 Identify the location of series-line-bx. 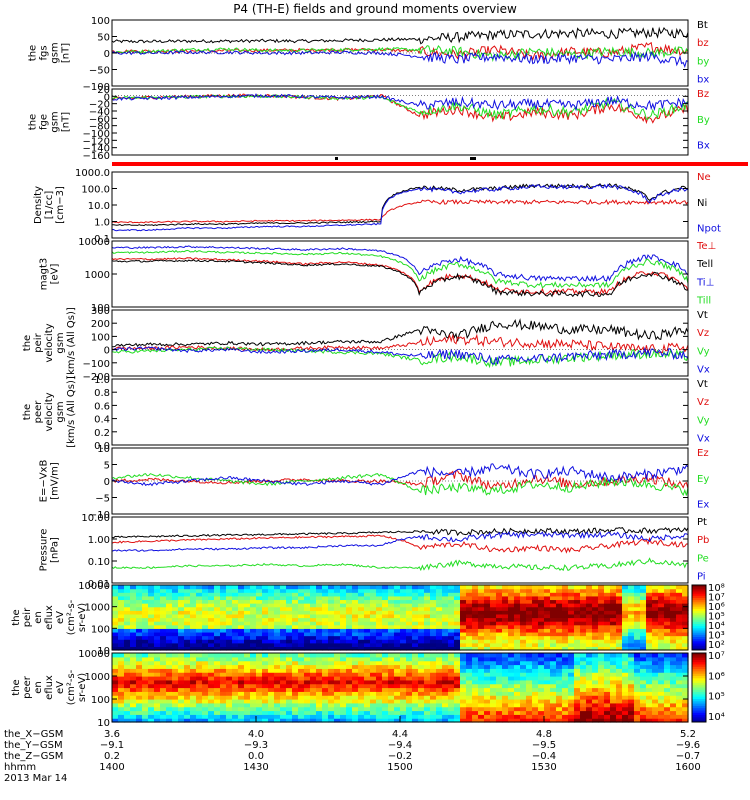
(400, 59).